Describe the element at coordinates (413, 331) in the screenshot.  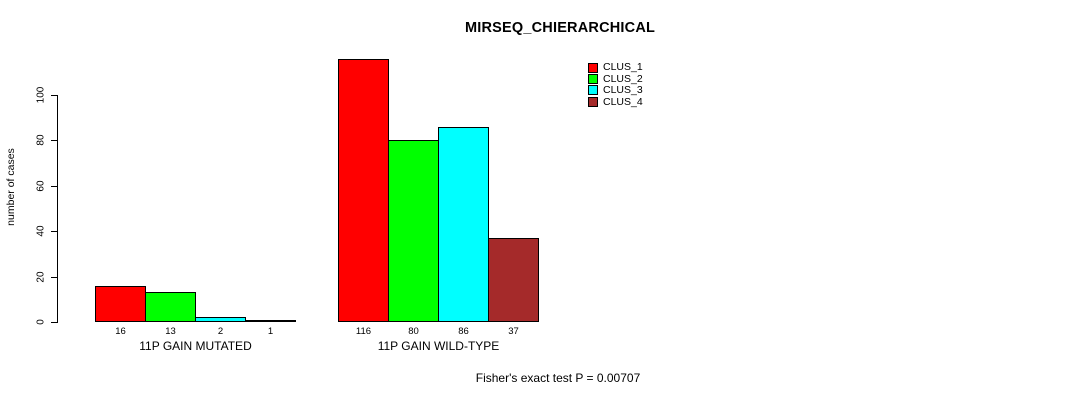
I see `bar-value-label: 80` at that location.